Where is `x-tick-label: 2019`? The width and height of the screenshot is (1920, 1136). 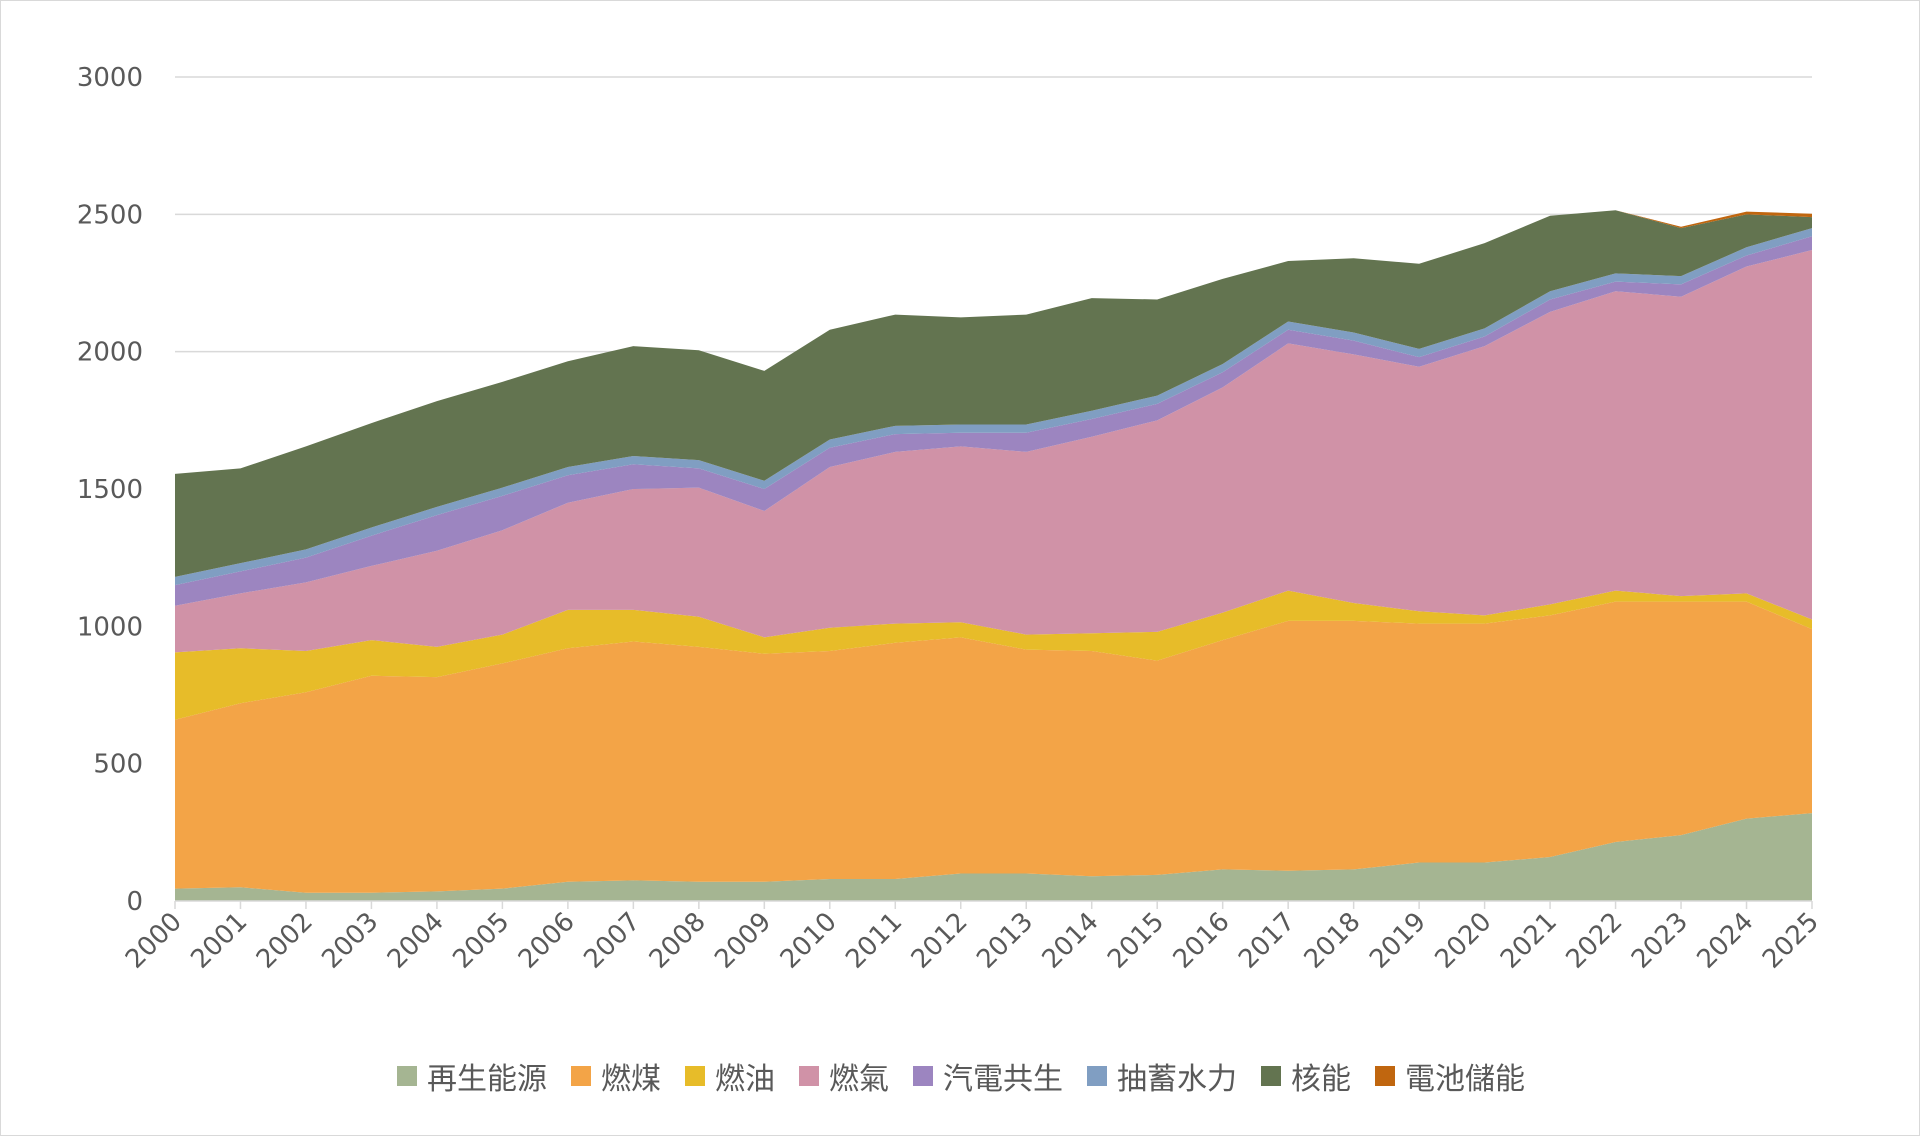 x-tick-label: 2019 is located at coordinates (1398, 941).